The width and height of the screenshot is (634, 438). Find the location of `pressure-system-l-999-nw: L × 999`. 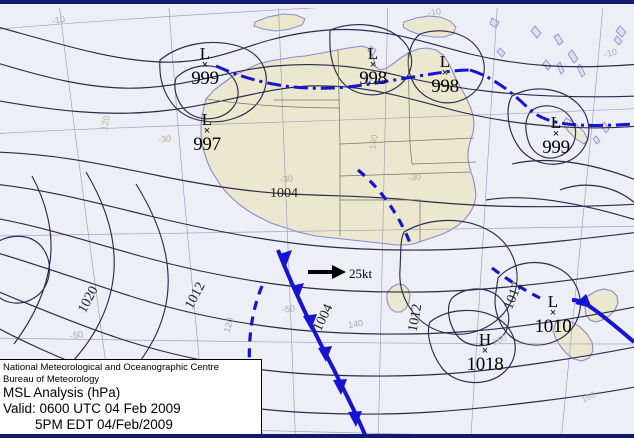

pressure-system-l-999-nw: L × 999 is located at coordinates (205, 66).